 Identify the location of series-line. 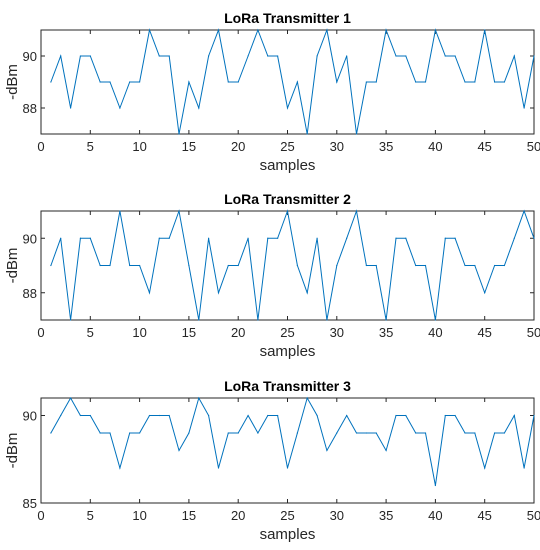
(292, 441).